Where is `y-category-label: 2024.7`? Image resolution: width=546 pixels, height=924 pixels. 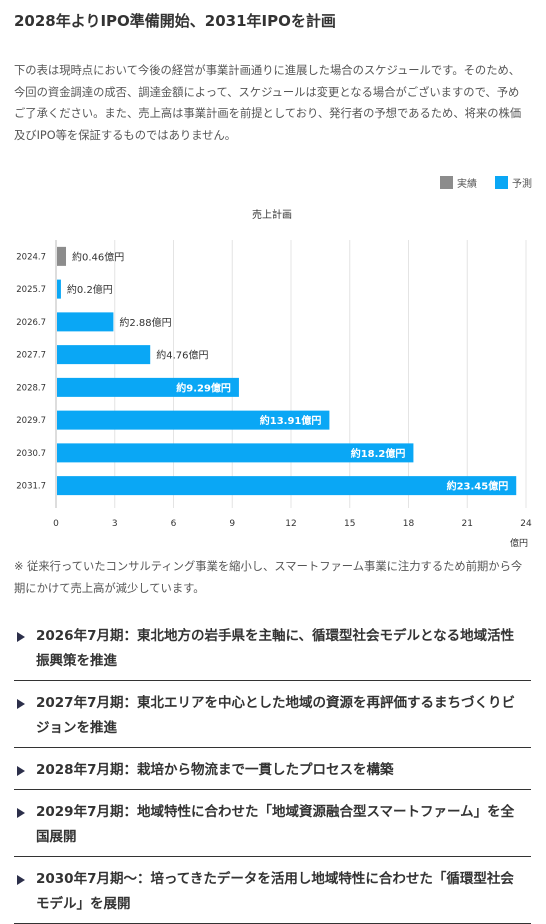 y-category-label: 2024.7 is located at coordinates (31, 257).